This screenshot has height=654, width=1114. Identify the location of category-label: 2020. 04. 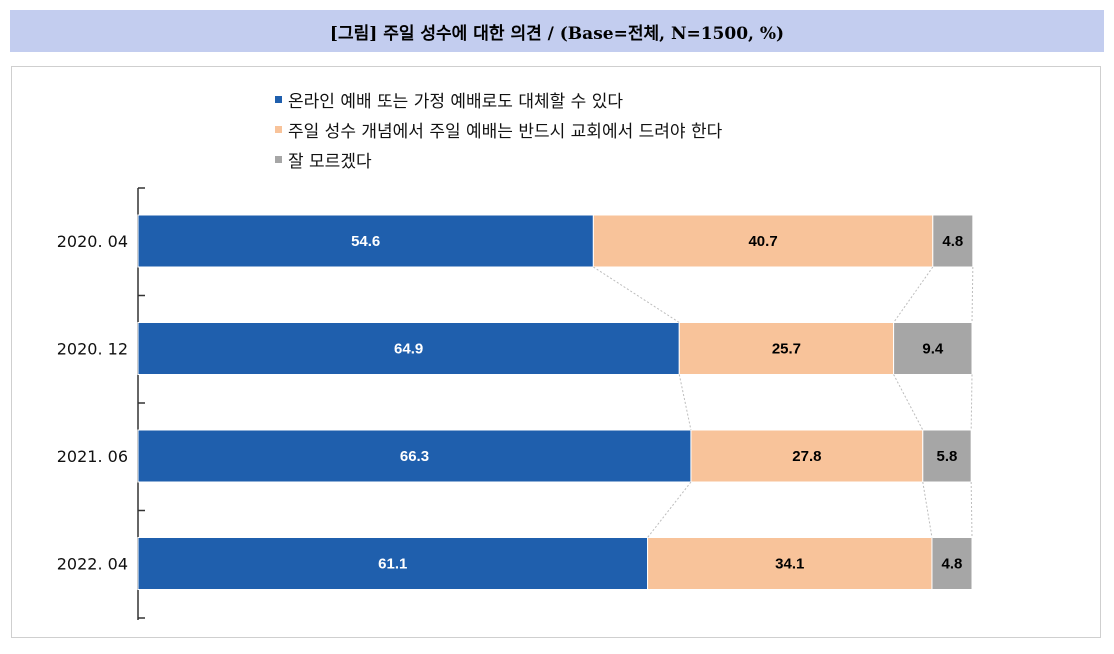
(92, 241).